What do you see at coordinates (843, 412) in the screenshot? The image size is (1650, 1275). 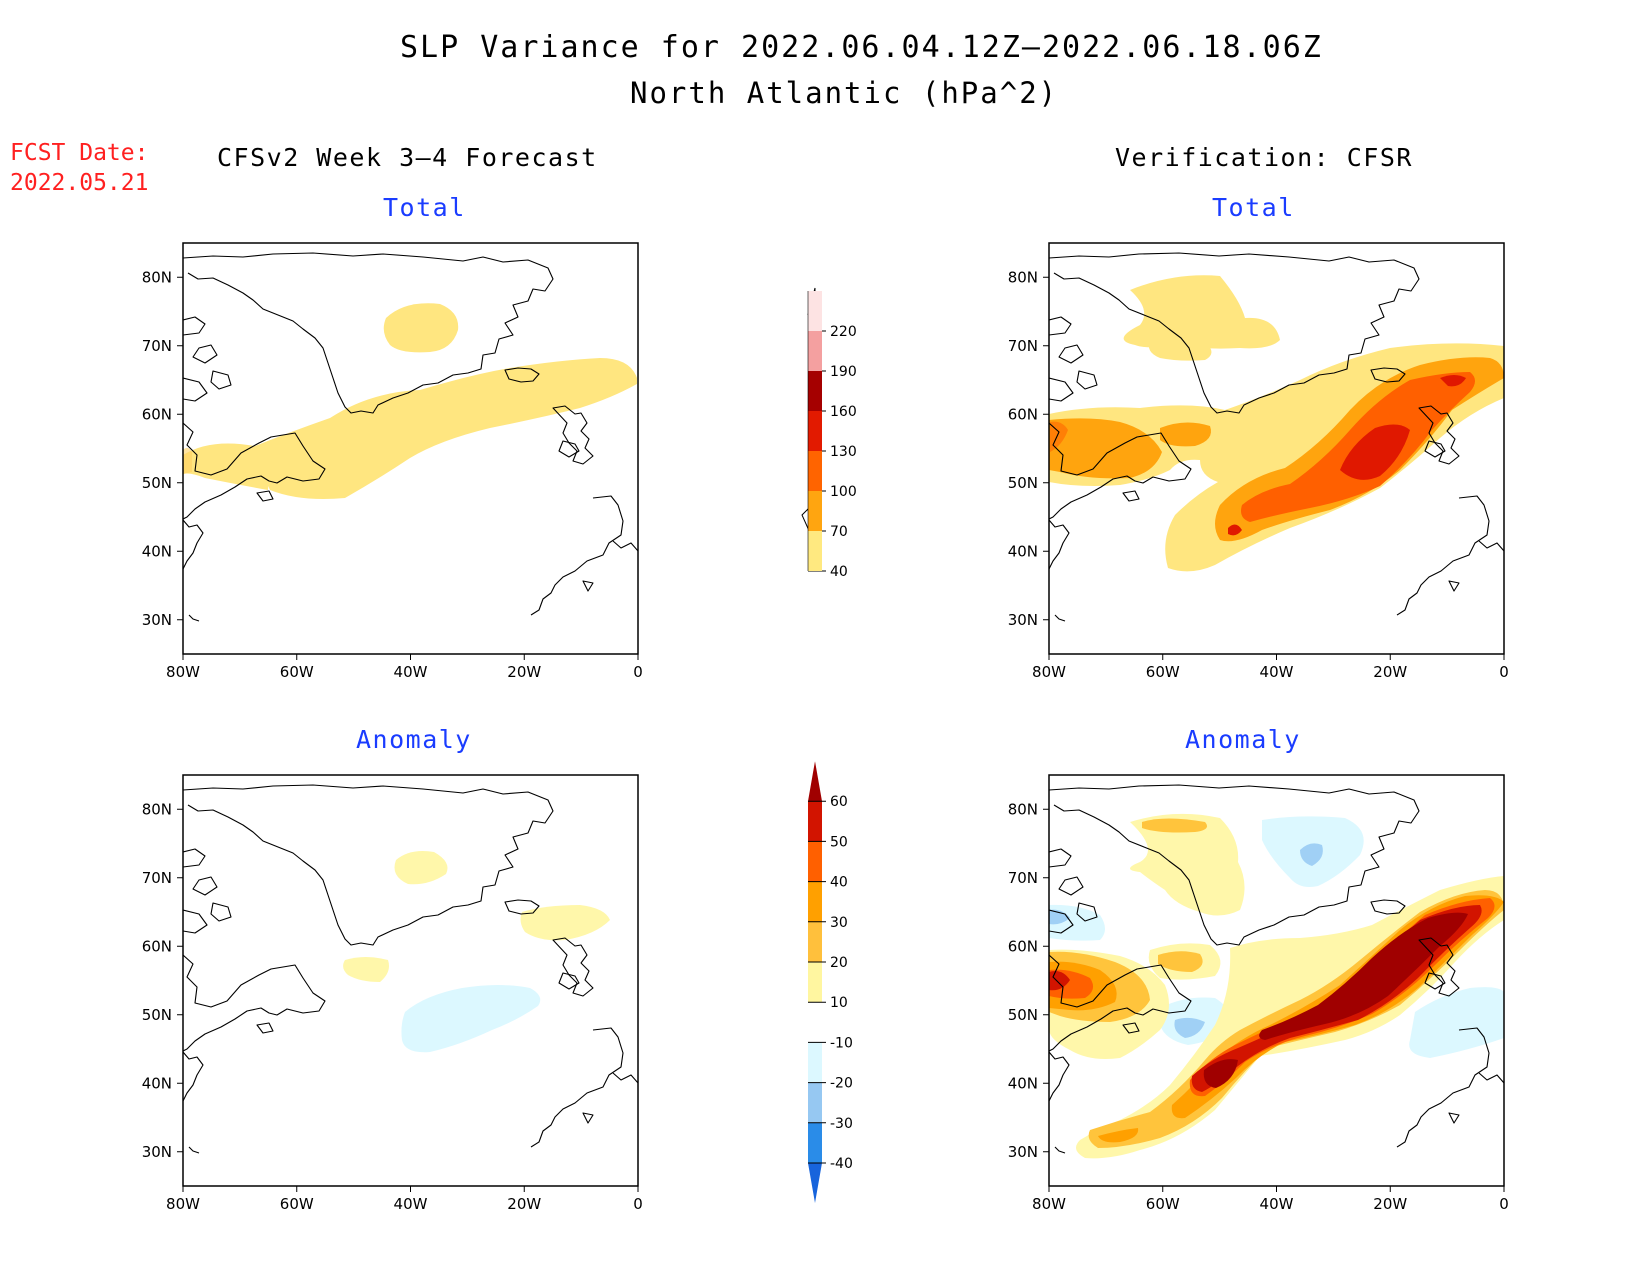 I see `colorbar-label: 160` at bounding box center [843, 412].